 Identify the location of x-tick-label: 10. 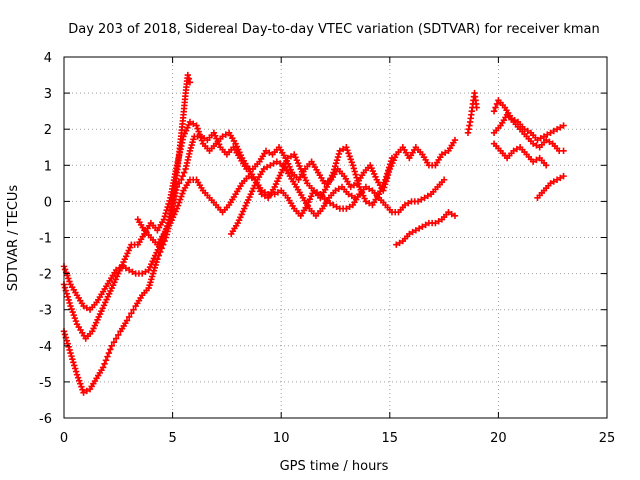
(281, 438).